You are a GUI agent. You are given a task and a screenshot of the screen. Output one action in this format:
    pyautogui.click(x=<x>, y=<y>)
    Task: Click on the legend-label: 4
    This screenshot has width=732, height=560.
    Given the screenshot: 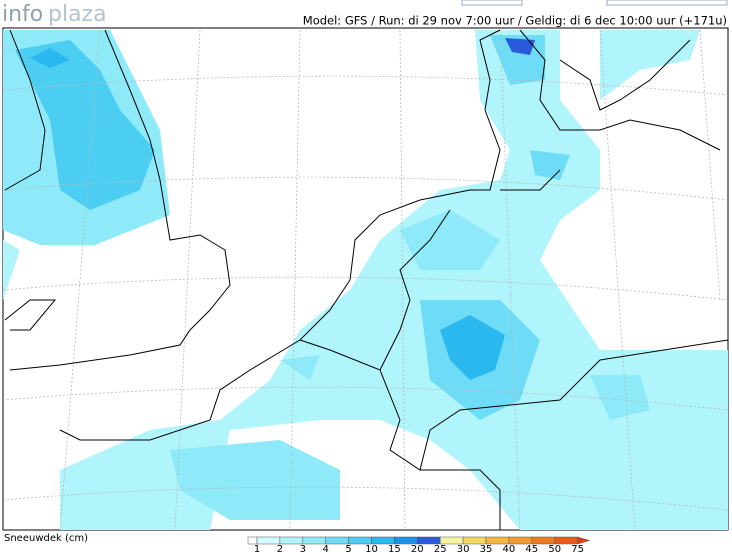 What is the action you would take?
    pyautogui.click(x=326, y=549)
    